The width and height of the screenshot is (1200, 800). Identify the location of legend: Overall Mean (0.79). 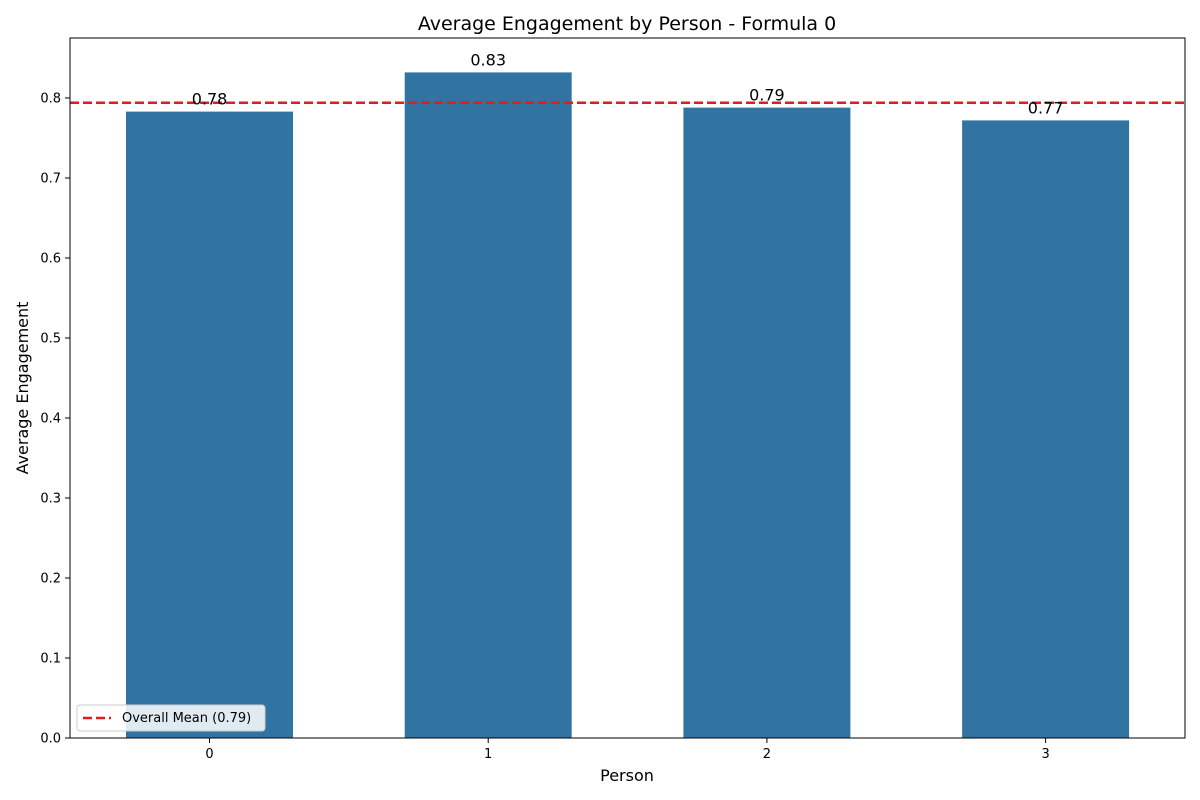
(171, 718).